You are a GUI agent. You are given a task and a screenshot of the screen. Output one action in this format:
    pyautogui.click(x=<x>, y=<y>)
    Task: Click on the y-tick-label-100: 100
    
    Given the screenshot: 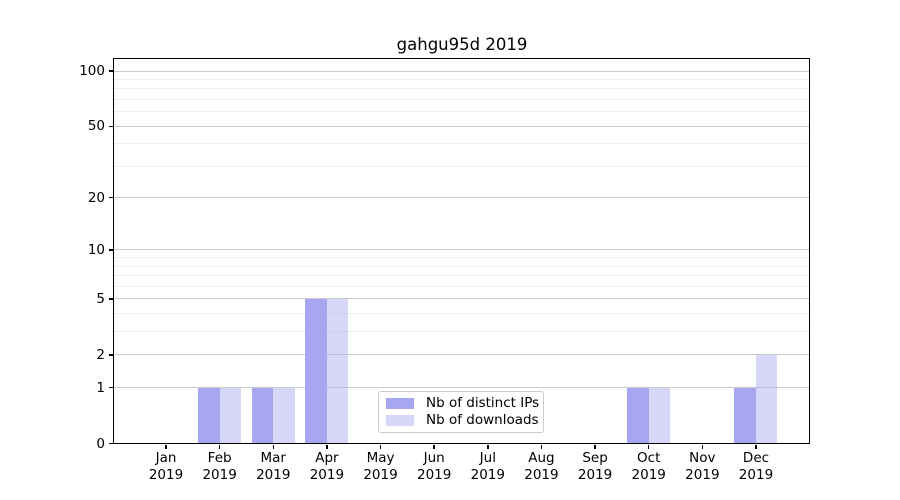 What is the action you would take?
    pyautogui.click(x=92, y=71)
    